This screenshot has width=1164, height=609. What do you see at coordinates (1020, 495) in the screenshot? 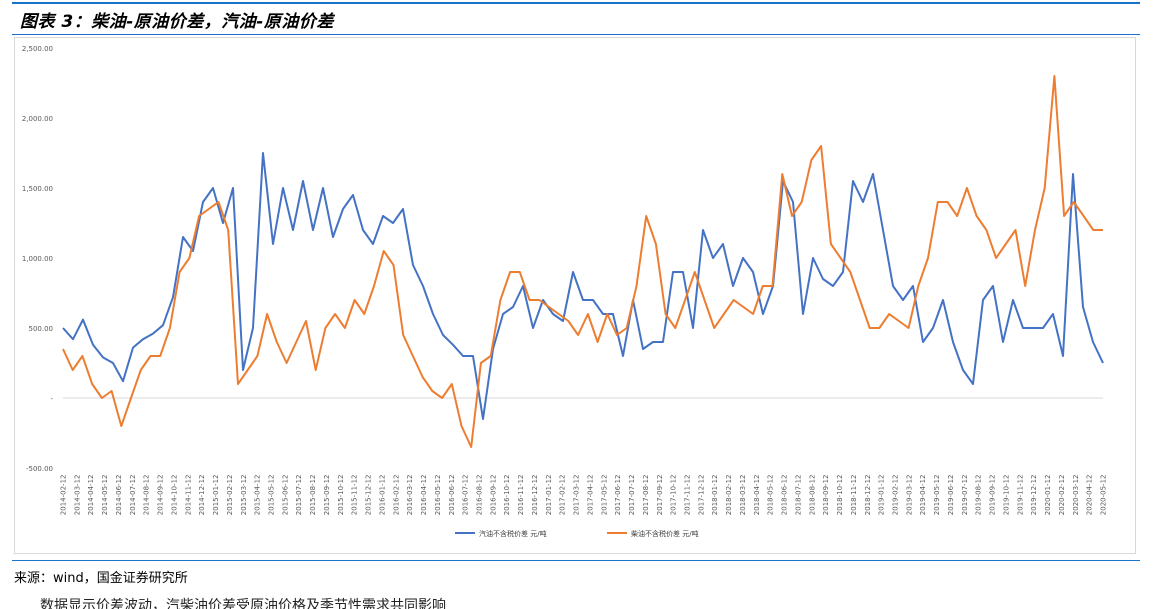
I see `x-tick-label: 2019-11-12` at bounding box center [1020, 495].